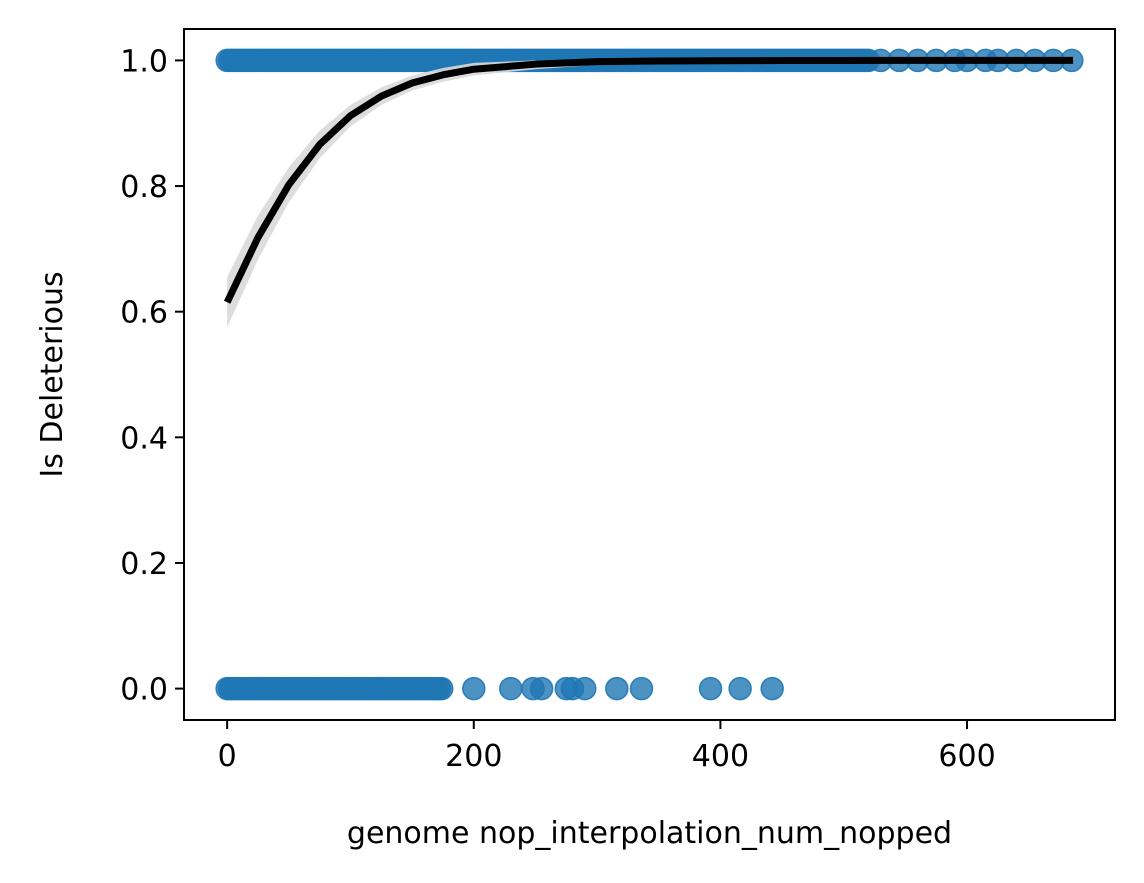 The image size is (1144, 883). What do you see at coordinates (144, 690) in the screenshot?
I see `y-tick-label: 0.0` at bounding box center [144, 690].